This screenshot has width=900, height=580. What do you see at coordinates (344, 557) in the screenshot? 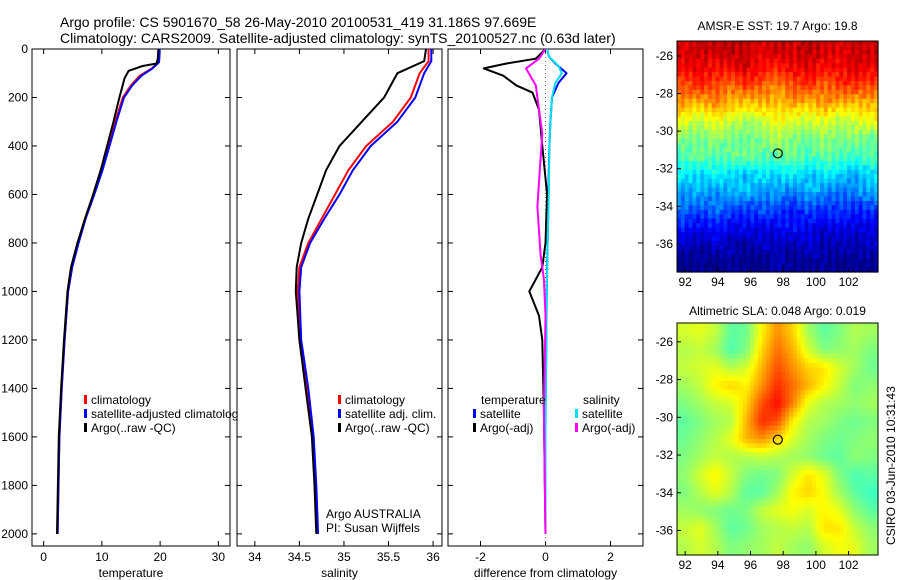
I see `salinity-xtick-label: 35` at bounding box center [344, 557].